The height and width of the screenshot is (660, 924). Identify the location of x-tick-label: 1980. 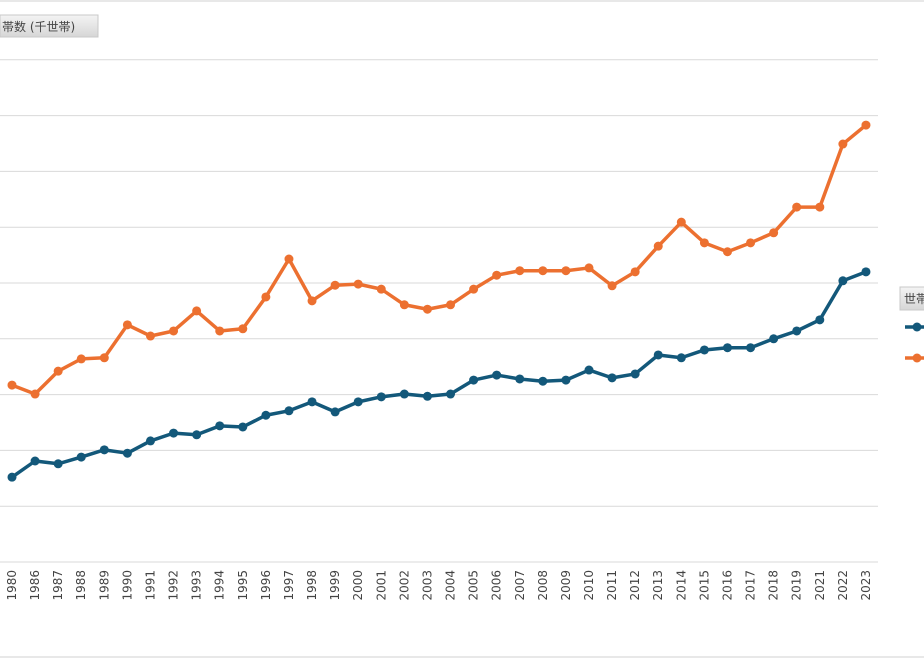
(12, 585).